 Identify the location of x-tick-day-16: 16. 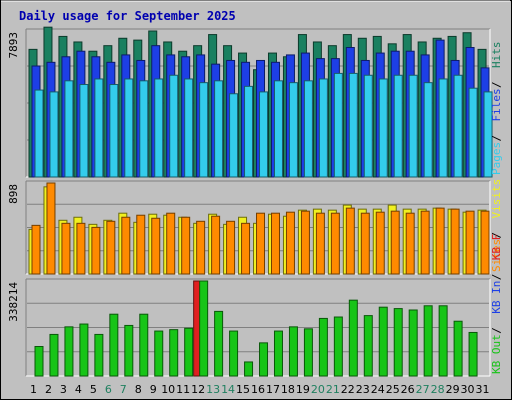
(258, 389).